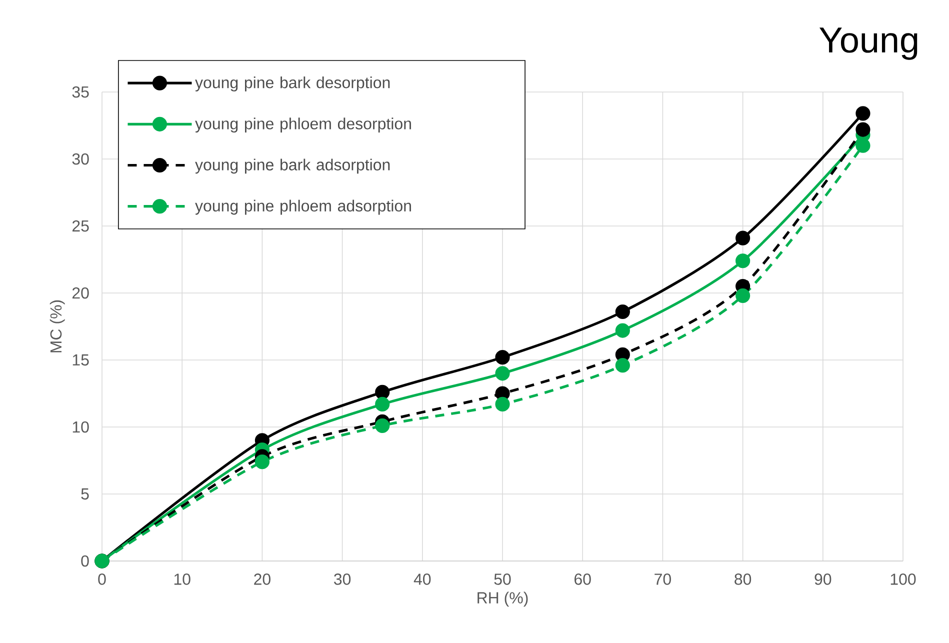 This screenshot has width=949, height=643. What do you see at coordinates (80, 427) in the screenshot?
I see `y-tick-label: 10` at bounding box center [80, 427].